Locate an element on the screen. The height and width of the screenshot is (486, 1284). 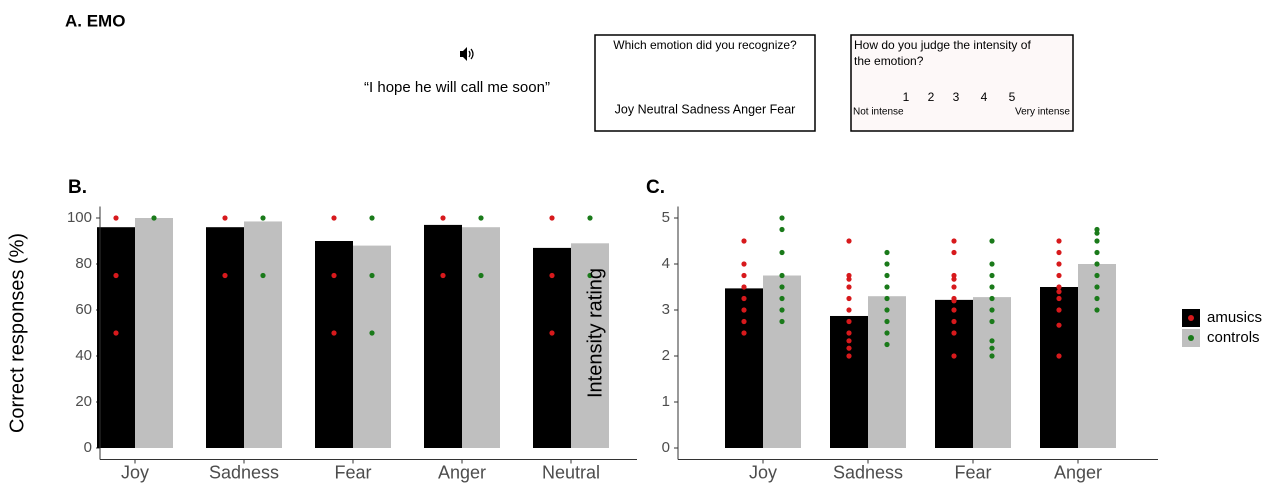
scale-number: 1 is located at coordinates (906, 97).